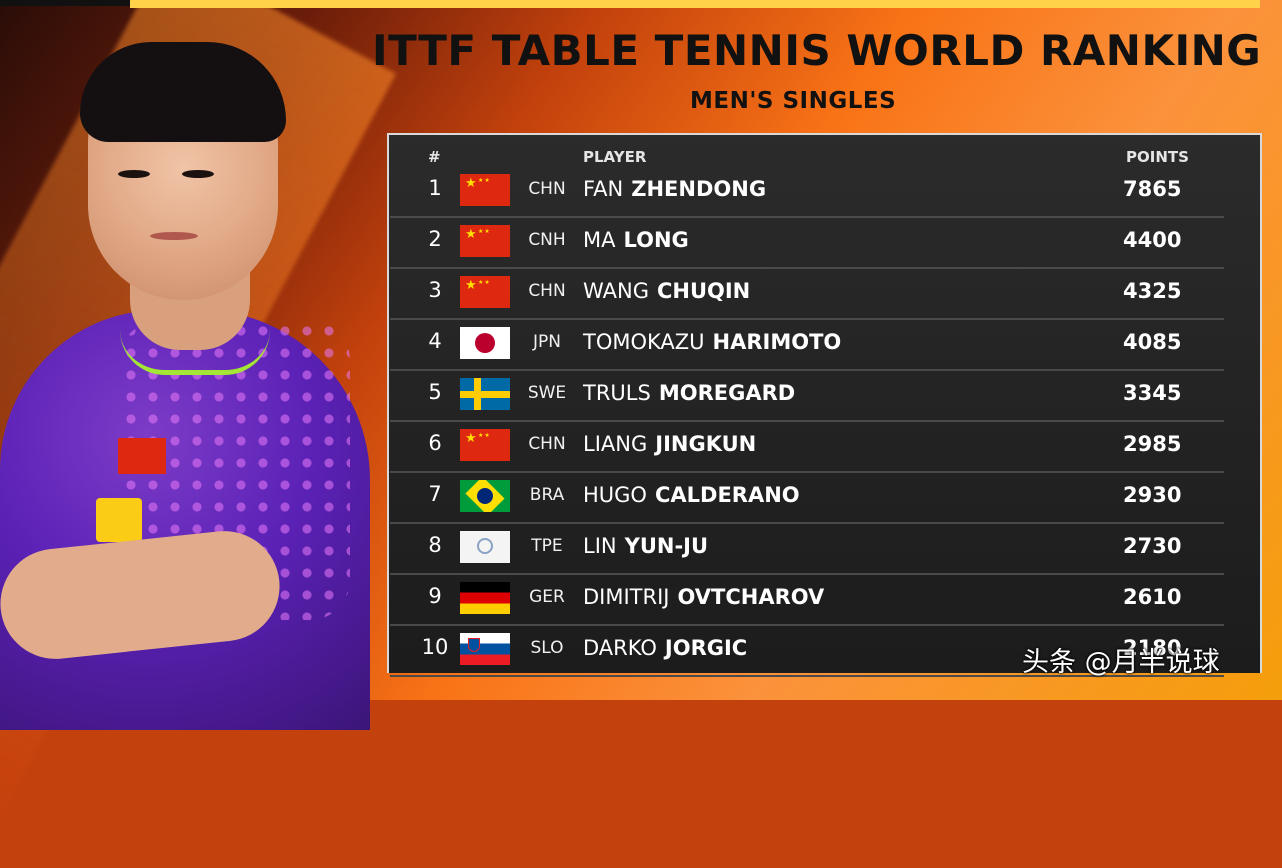 This screenshot has height=868, width=1282. I want to click on country-code: SWE, so click(547, 393).